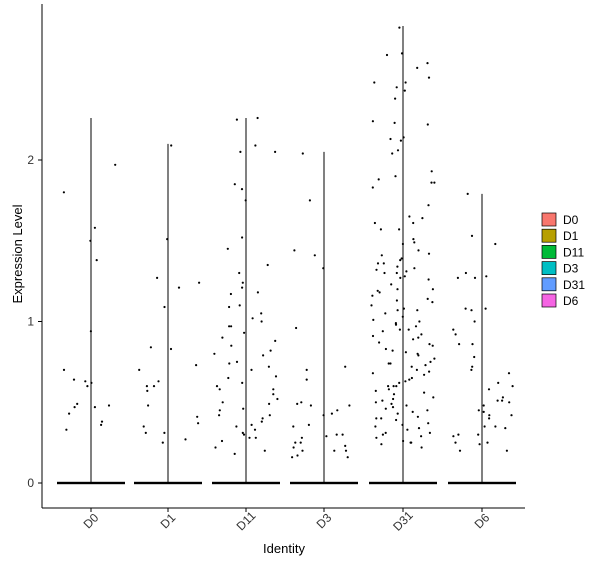 Image resolution: width=600 pixels, height=568 pixels. I want to click on x-tick-label-D1: D1, so click(168, 520).